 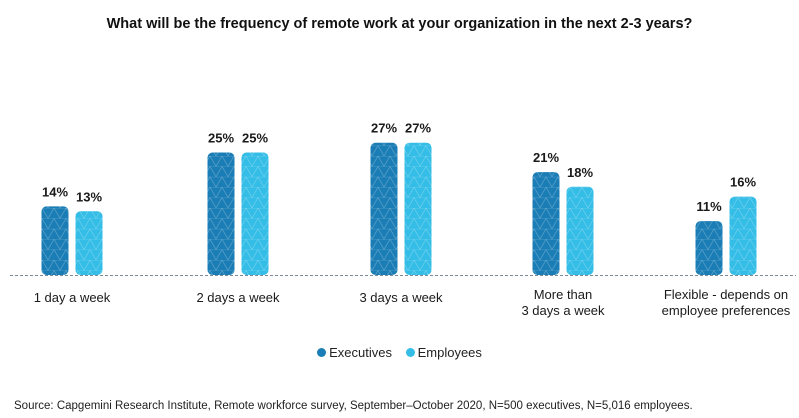 What do you see at coordinates (89, 243) in the screenshot?
I see `bar-texture-employees-1-day-a-week` at bounding box center [89, 243].